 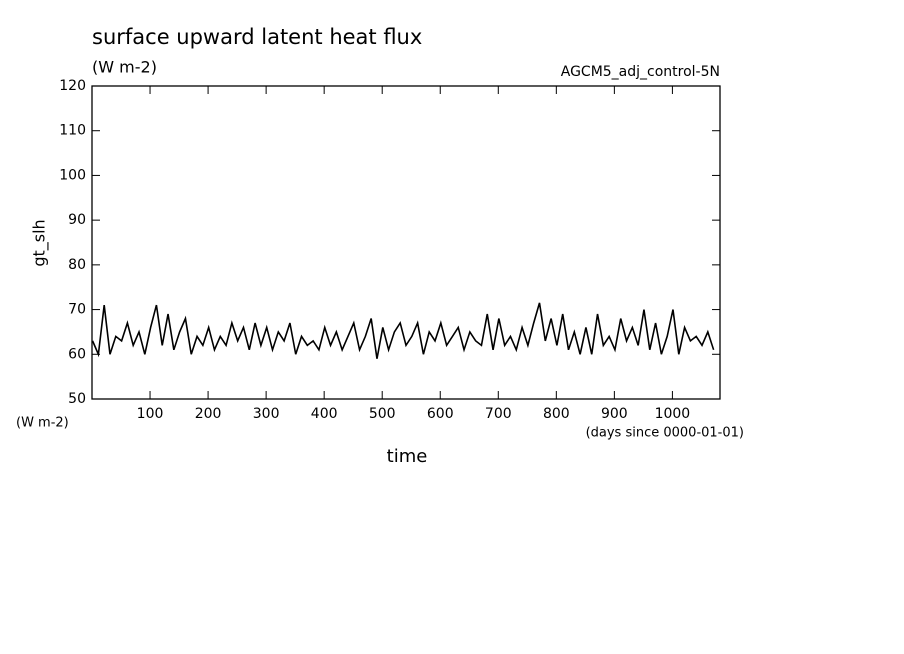 What do you see at coordinates (124, 67) in the screenshot?
I see `chart-subtitle: (W m-2)` at bounding box center [124, 67].